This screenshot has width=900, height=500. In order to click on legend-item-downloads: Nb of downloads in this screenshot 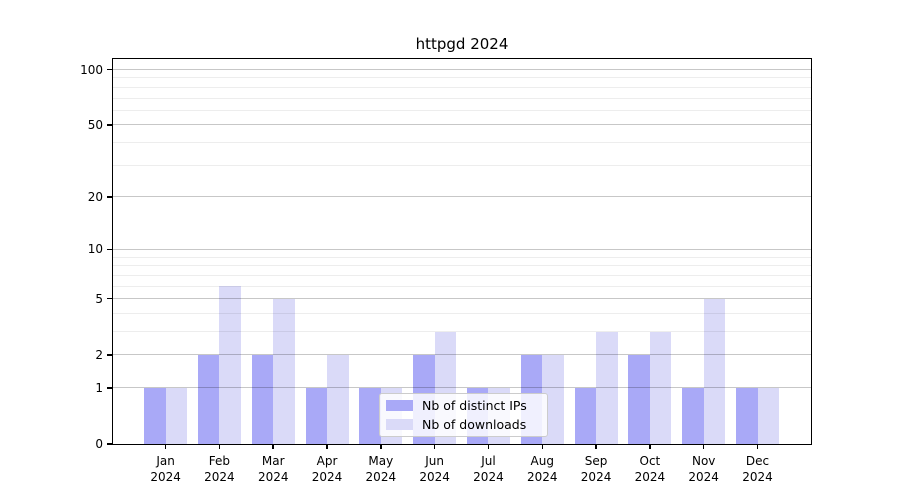, I will do `click(466, 425)`.